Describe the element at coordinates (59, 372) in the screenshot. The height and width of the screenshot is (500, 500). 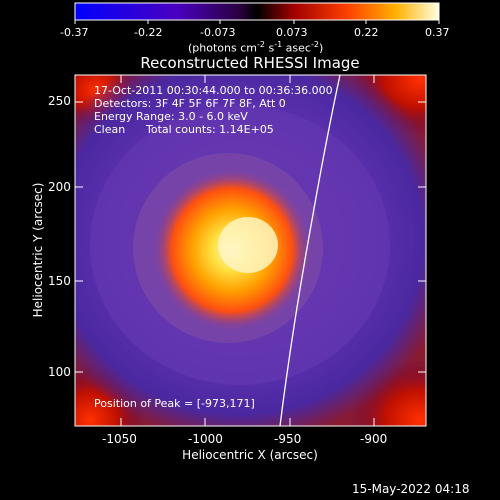
I see `y-tick-label: 100` at that location.